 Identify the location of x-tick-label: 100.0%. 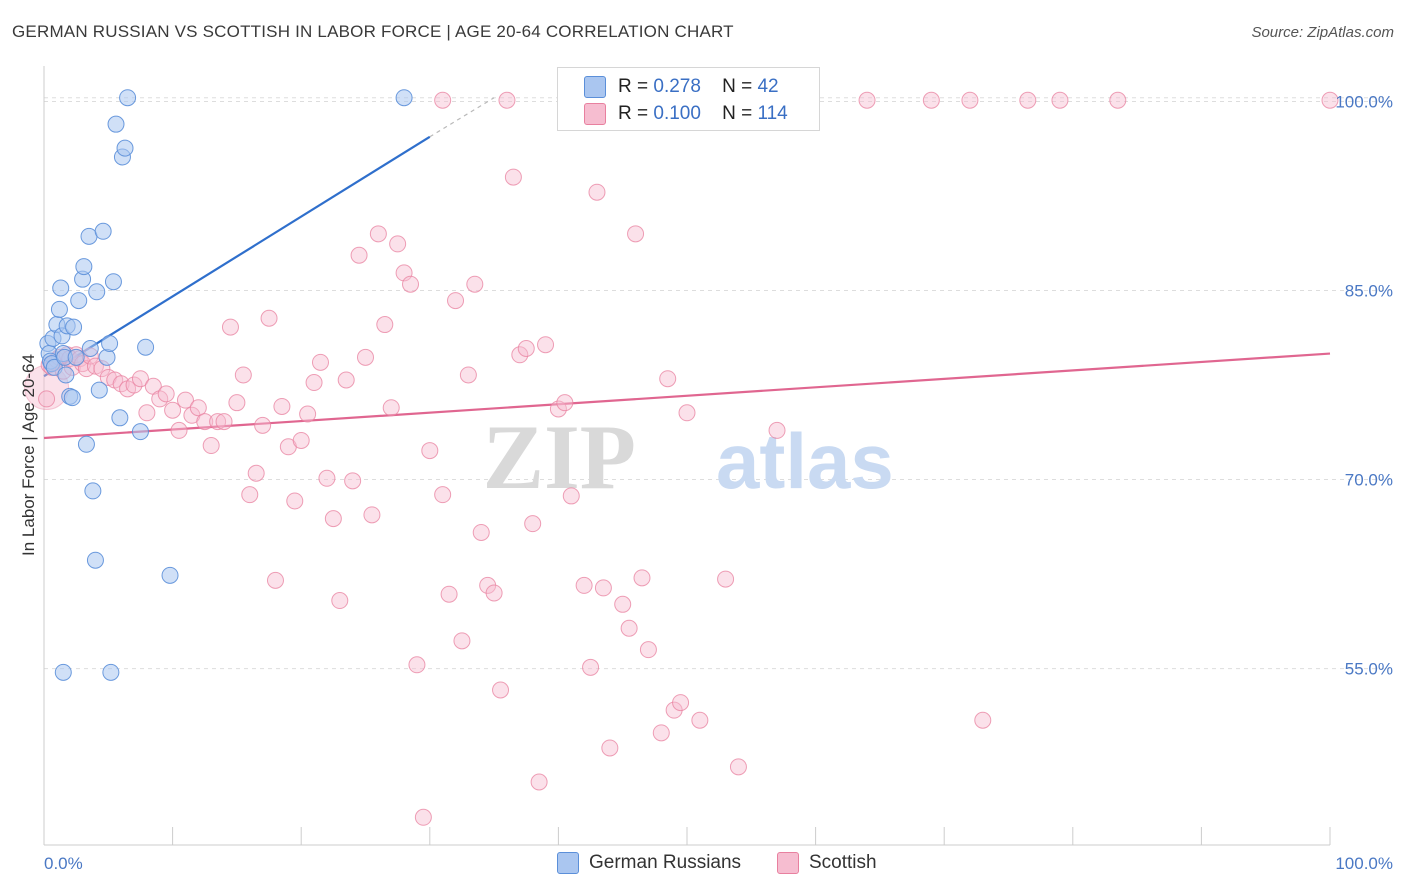
(1364, 863).